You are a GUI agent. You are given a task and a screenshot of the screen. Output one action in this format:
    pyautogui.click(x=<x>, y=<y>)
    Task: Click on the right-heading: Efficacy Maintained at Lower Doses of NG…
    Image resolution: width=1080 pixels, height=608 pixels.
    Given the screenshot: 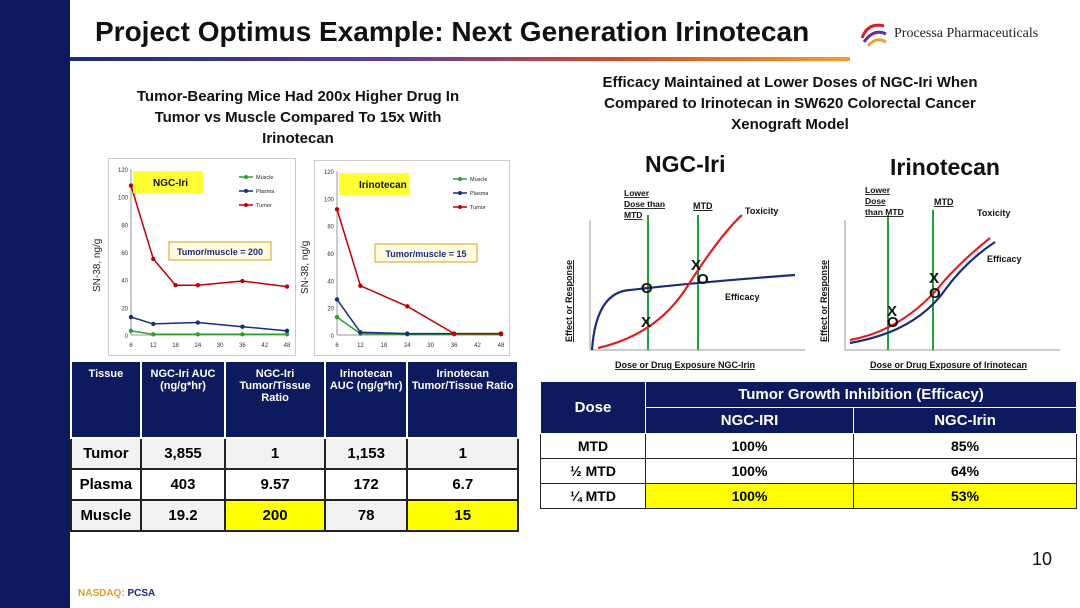 What is the action you would take?
    pyautogui.click(x=790, y=103)
    